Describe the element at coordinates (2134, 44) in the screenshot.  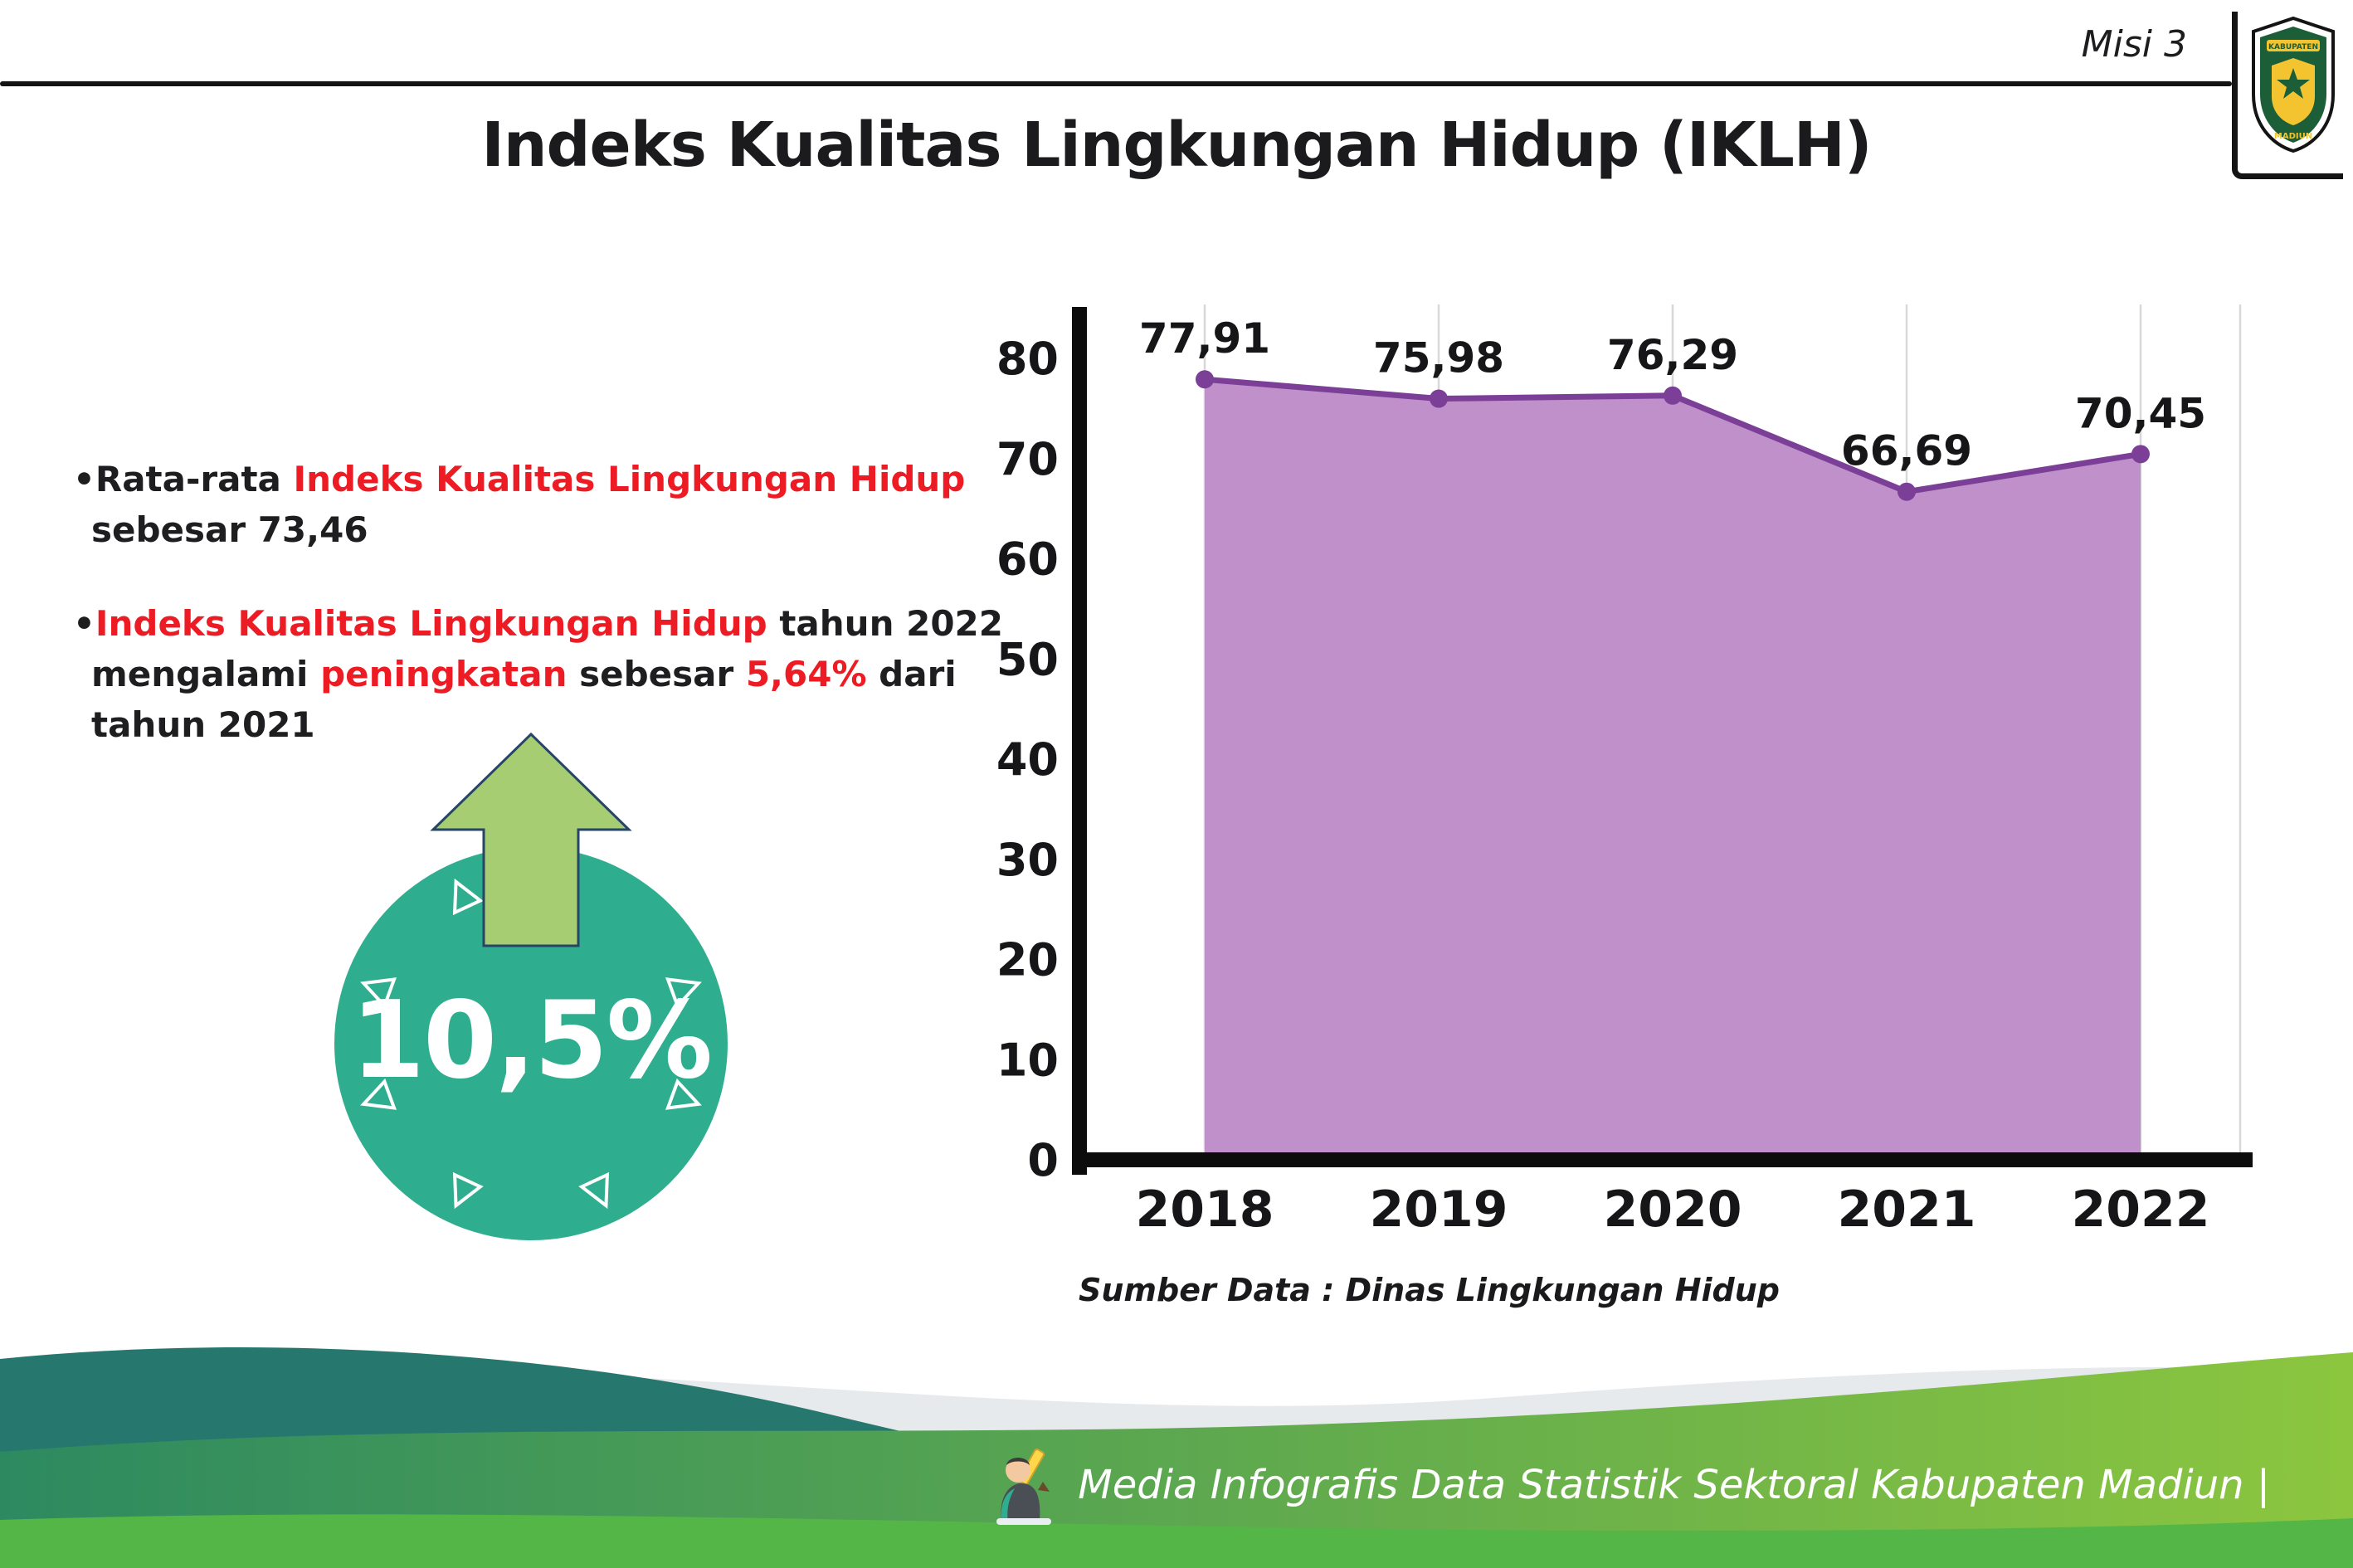
I see `mission-label: Misi 3` at that location.